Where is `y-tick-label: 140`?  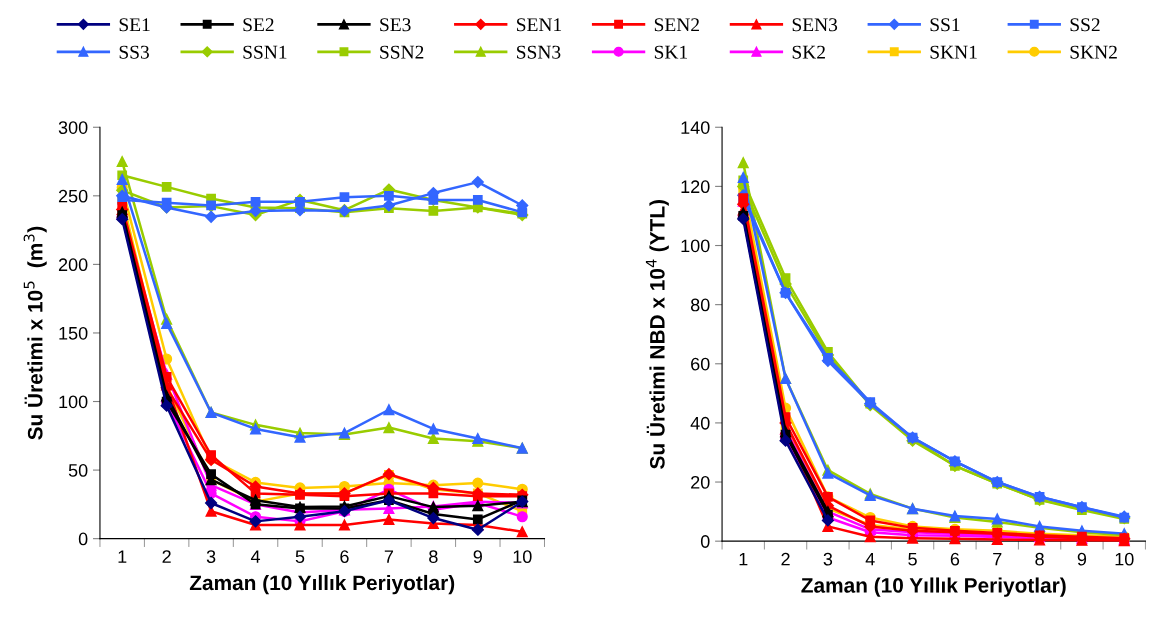 y-tick-label: 140 is located at coordinates (695, 127).